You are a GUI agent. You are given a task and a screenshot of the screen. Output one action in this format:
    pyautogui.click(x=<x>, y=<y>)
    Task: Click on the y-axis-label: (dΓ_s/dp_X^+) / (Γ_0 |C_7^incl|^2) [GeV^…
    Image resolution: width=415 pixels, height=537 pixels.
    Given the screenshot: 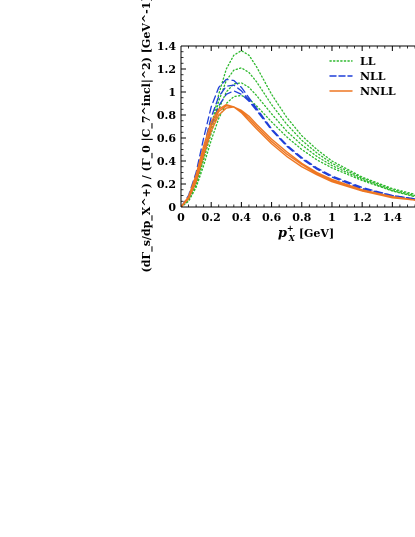 What is the action you would take?
    pyautogui.click(x=147, y=136)
    